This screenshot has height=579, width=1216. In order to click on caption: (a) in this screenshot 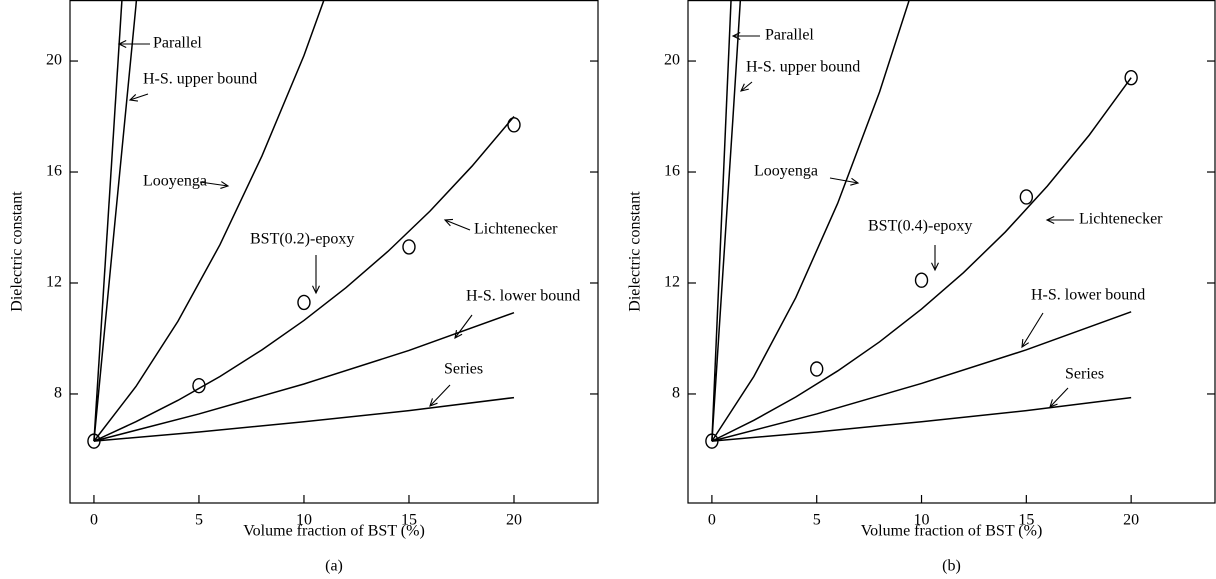, I will do `click(334, 566)`.